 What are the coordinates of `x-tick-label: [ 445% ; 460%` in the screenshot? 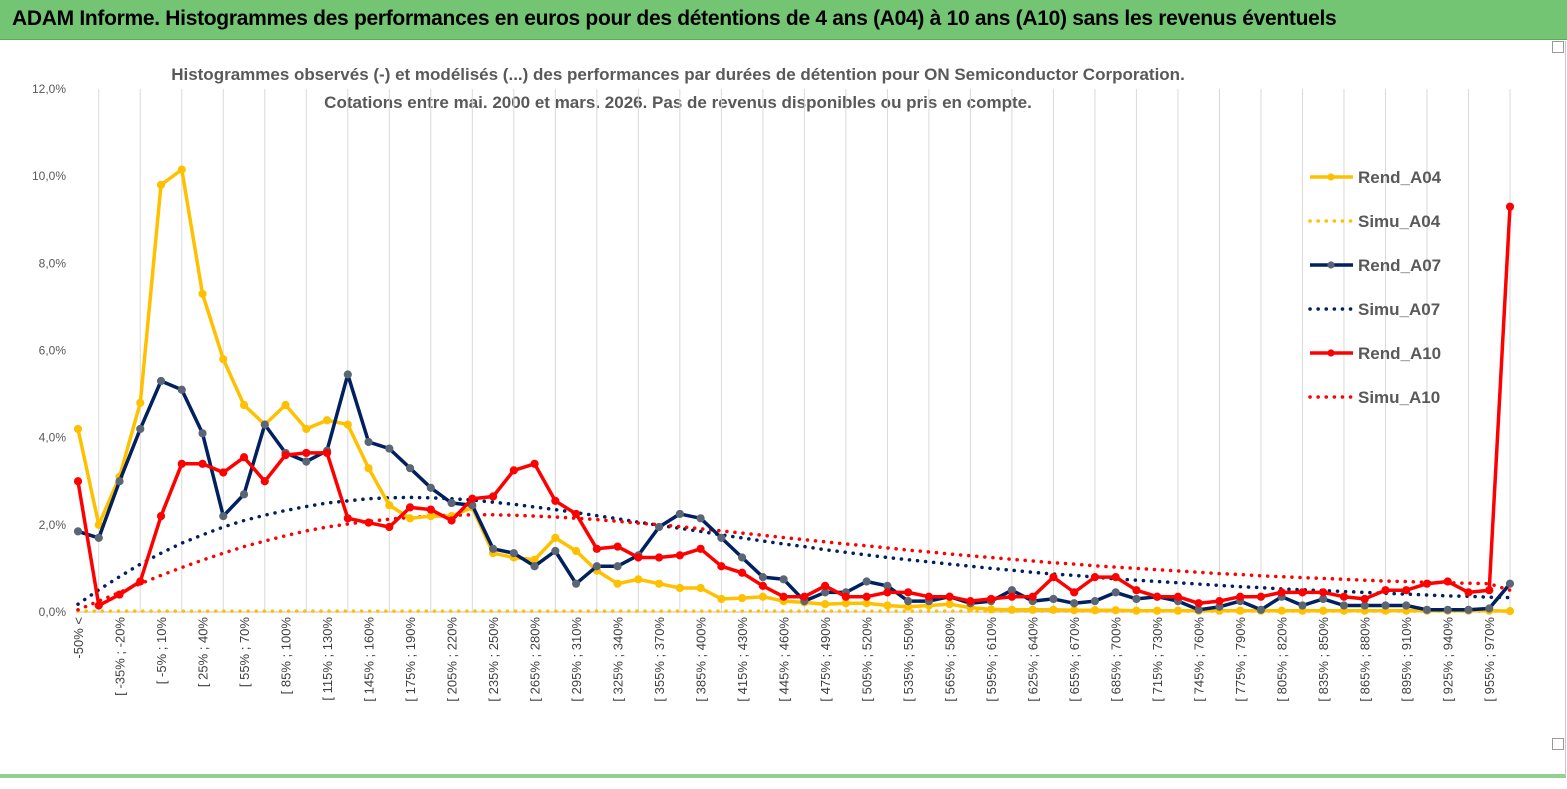 It's located at (784, 659).